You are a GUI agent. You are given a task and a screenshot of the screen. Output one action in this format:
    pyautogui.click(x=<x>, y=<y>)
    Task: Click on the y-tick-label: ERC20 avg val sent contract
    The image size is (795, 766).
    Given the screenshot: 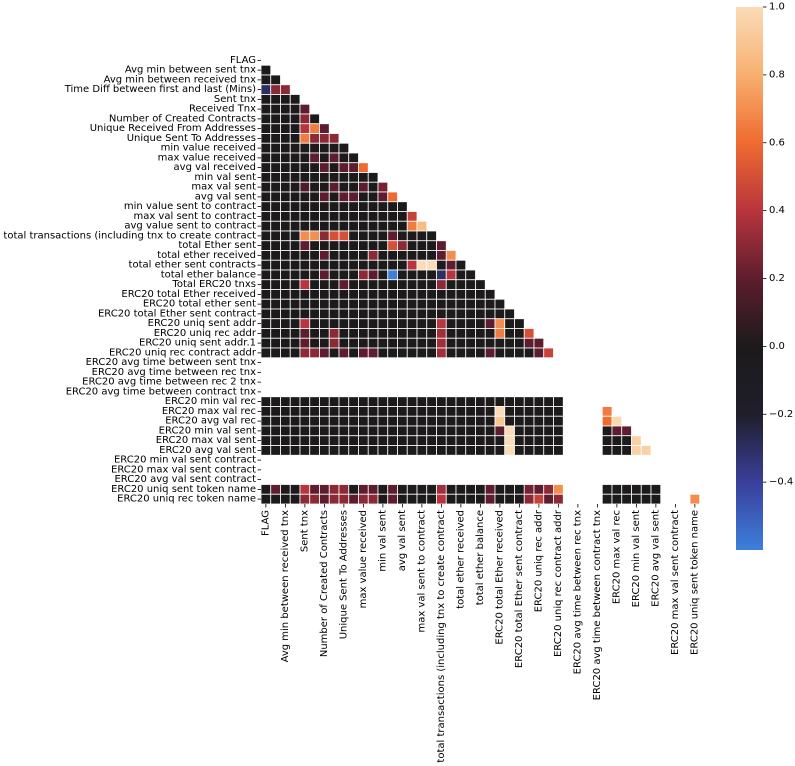 What is the action you would take?
    pyautogui.click(x=185, y=479)
    